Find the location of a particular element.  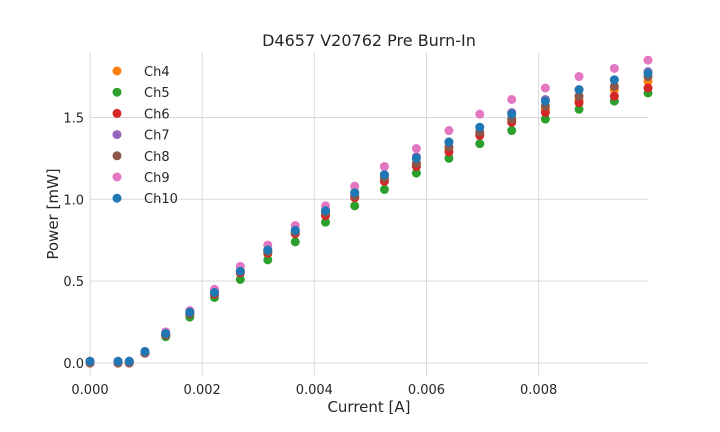

y-tick-label: 0.0 is located at coordinates (73, 364).